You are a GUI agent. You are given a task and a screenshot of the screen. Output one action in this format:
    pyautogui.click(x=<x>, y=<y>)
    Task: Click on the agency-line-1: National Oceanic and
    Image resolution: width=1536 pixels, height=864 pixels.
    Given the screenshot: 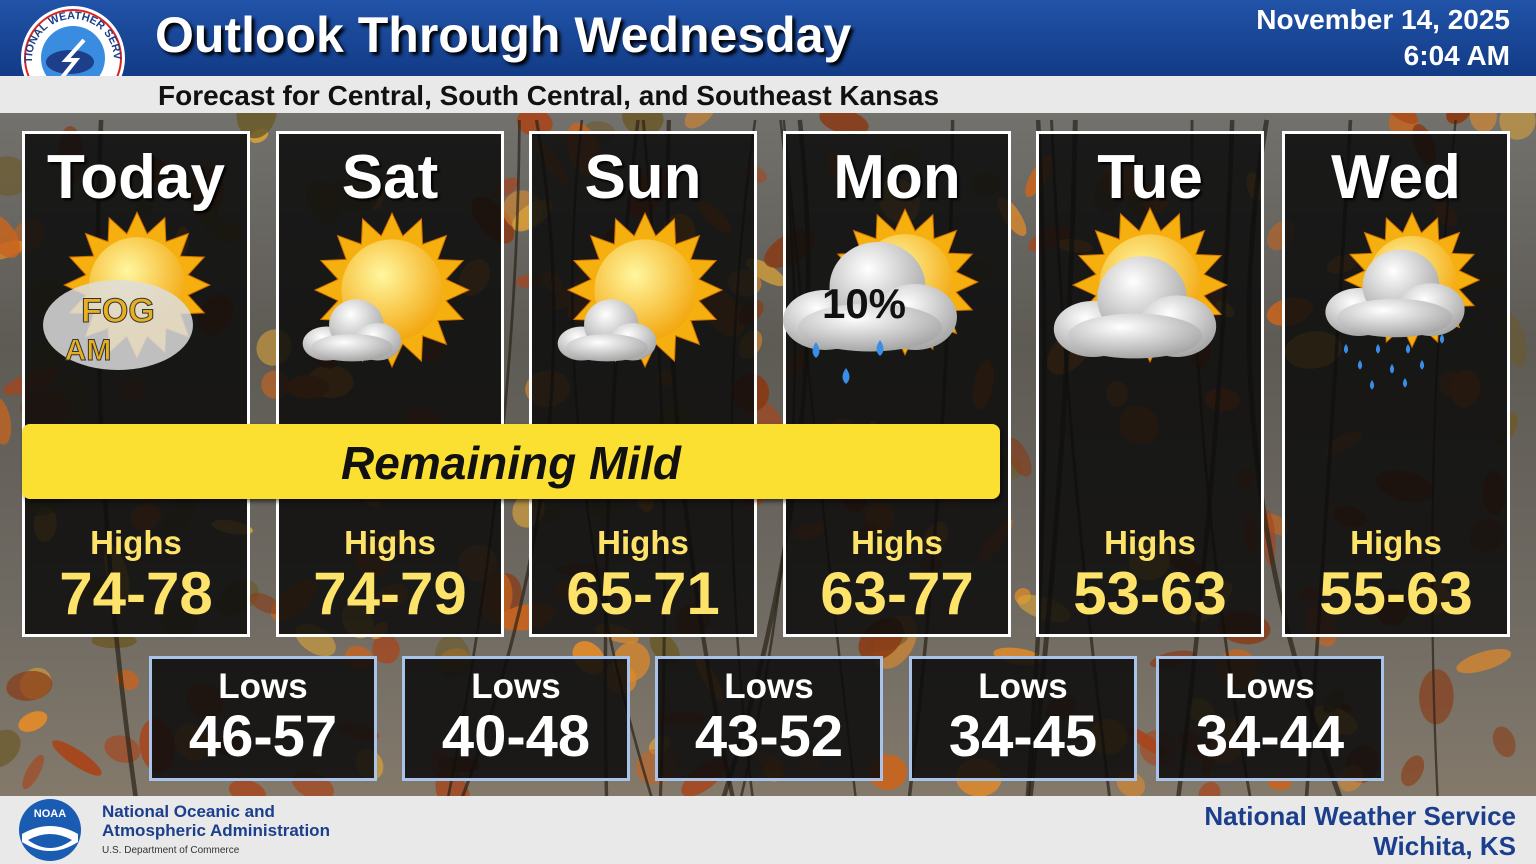 What is the action you would take?
    pyautogui.click(x=188, y=811)
    